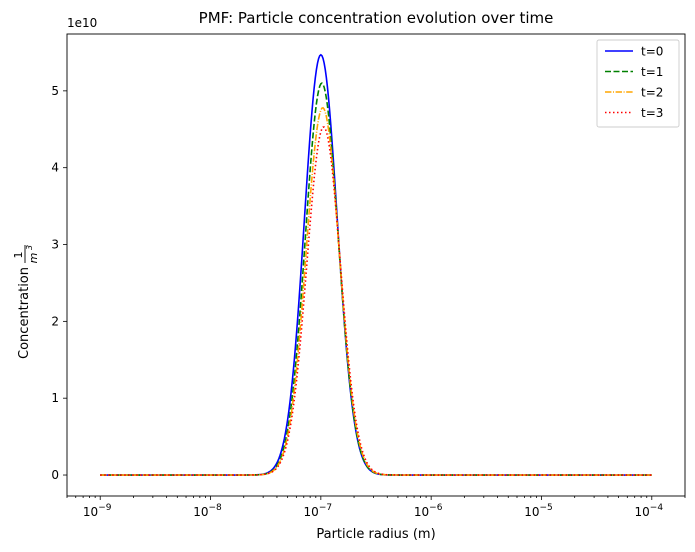 The width and height of the screenshot is (695, 552). I want to click on y-axis-label-prefix: Concentration, so click(24, 313).